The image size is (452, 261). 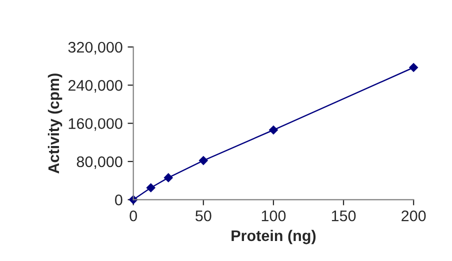 I want to click on y-tick-label: 160,000, so click(x=95, y=124).